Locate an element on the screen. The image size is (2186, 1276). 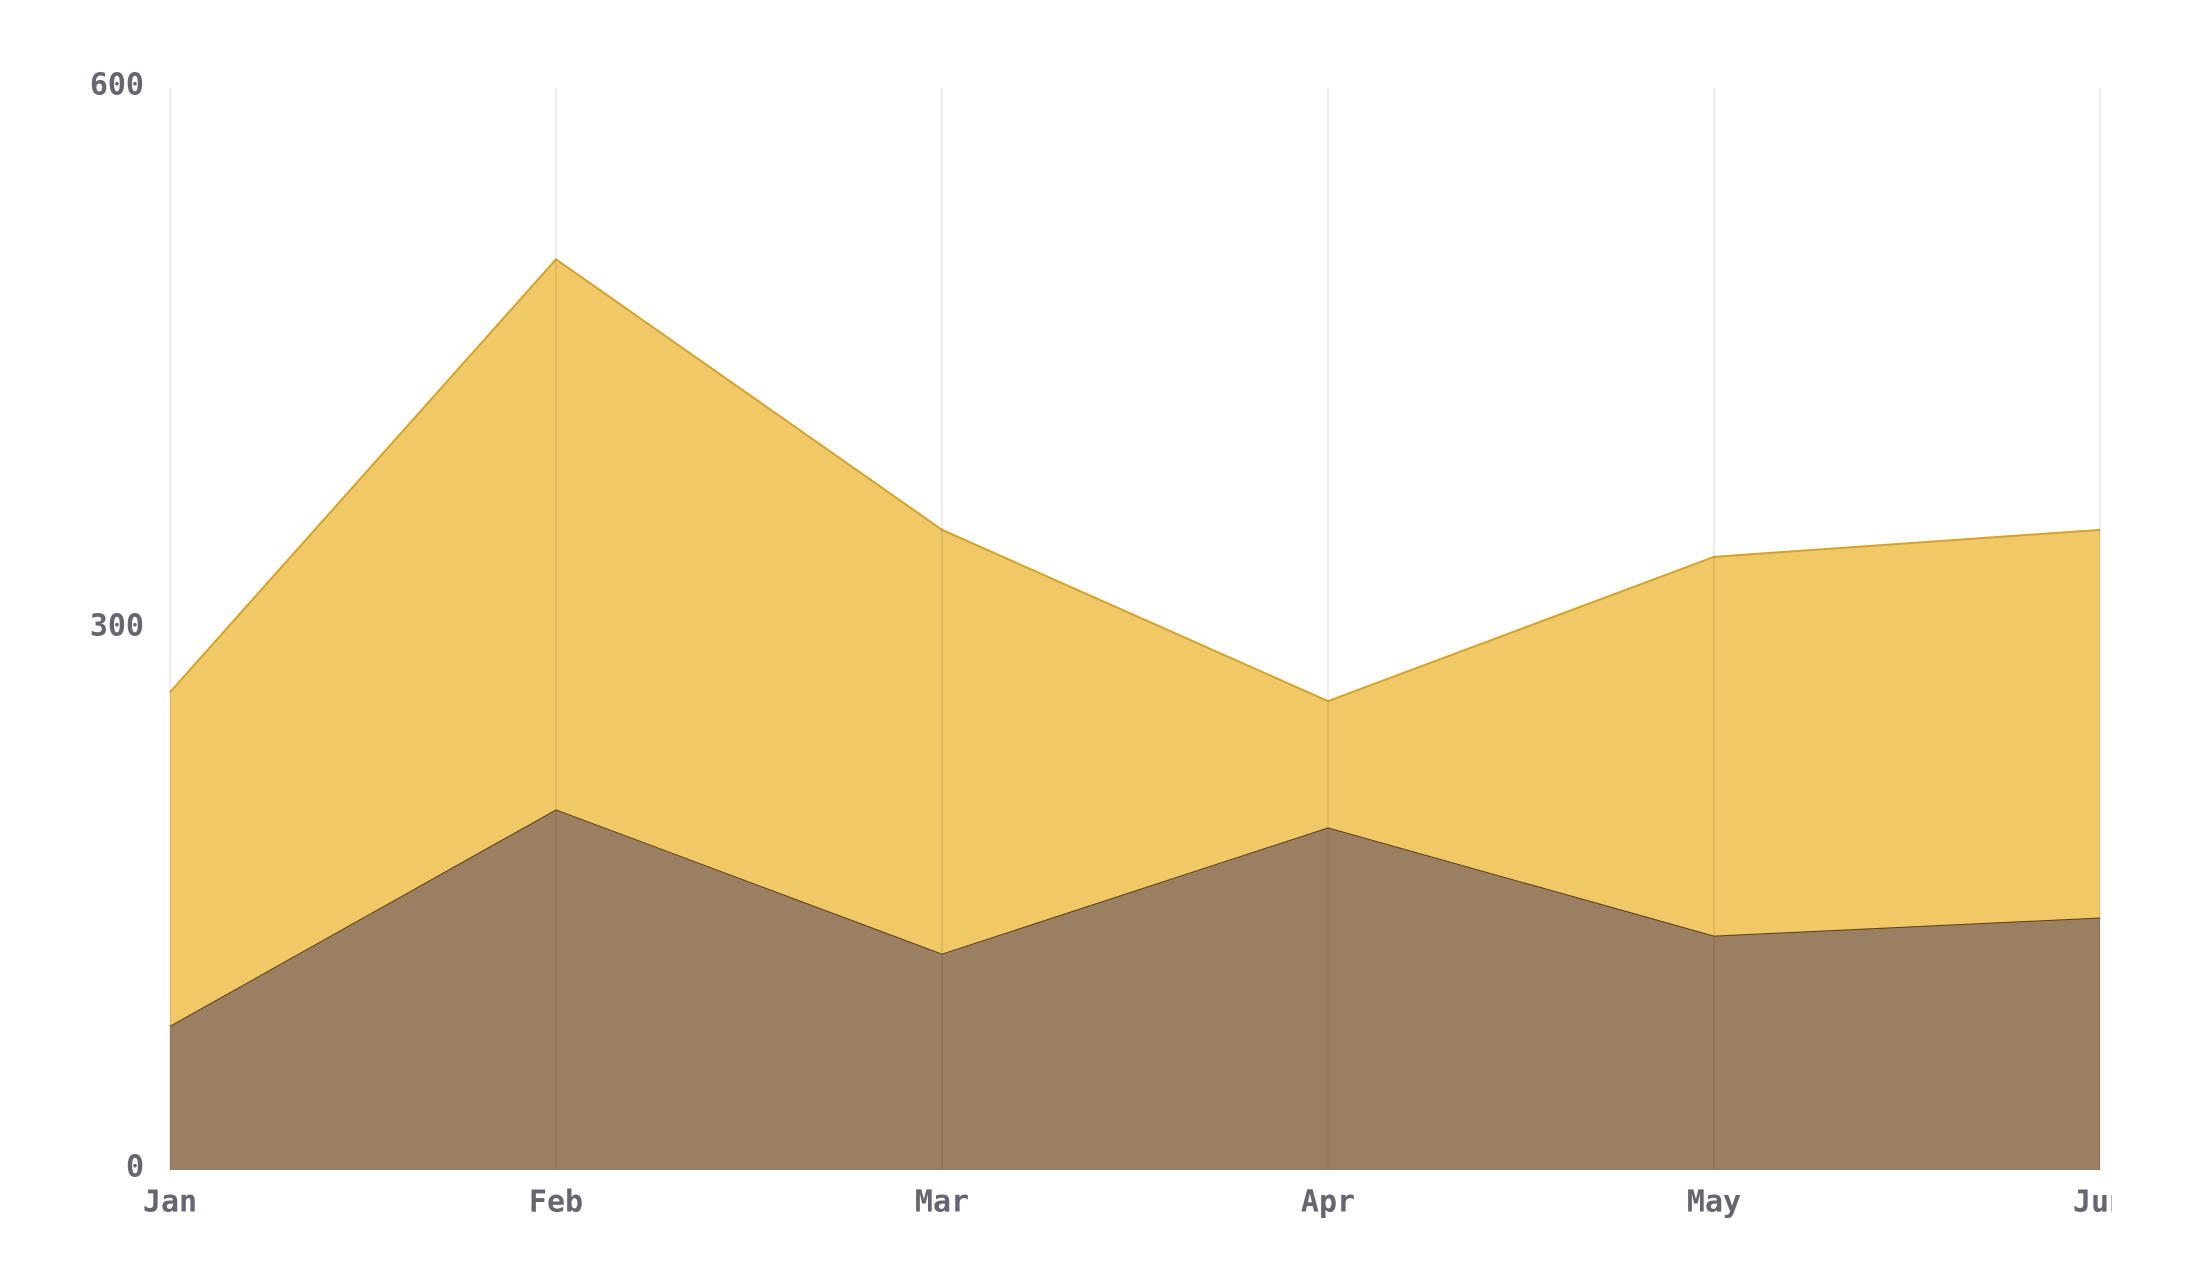
x-tick-label: Jun is located at coordinates (2100, 1202).